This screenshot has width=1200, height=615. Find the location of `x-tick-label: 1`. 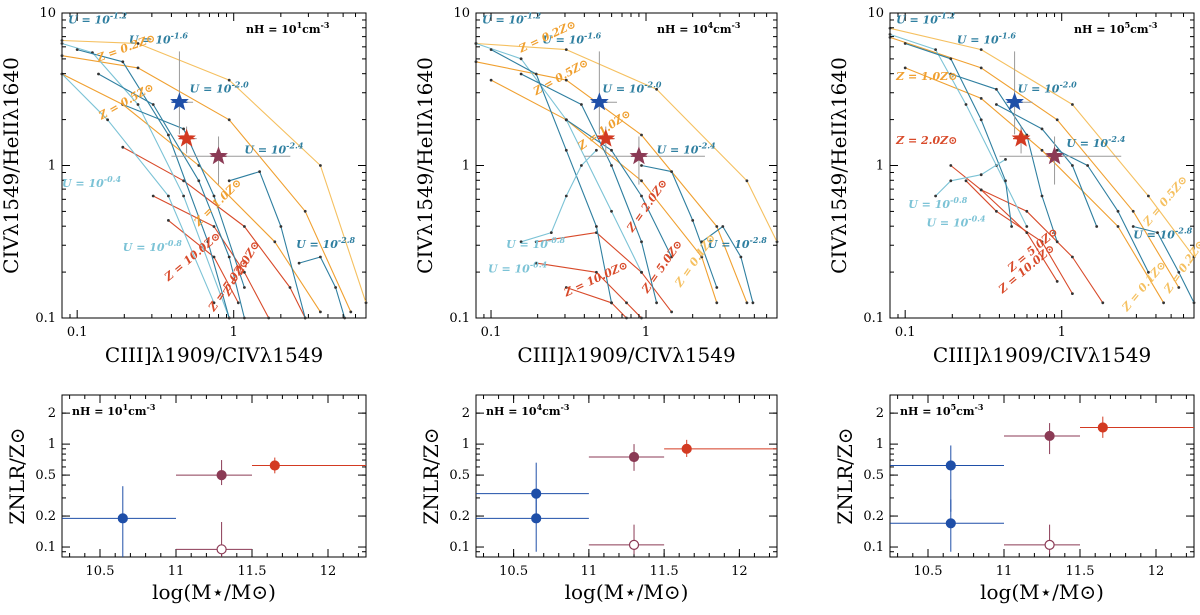

x-tick-label: 1 is located at coordinates (1062, 332).